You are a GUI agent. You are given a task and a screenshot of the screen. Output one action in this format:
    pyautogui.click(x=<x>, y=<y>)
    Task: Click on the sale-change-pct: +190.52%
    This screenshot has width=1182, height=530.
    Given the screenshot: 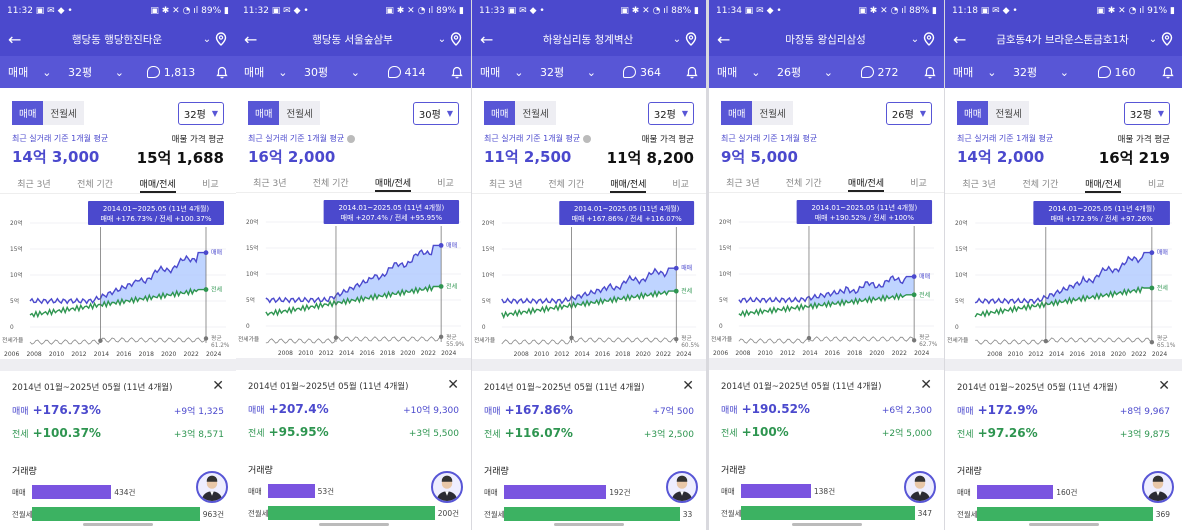 What is the action you would take?
    pyautogui.click(x=775, y=409)
    